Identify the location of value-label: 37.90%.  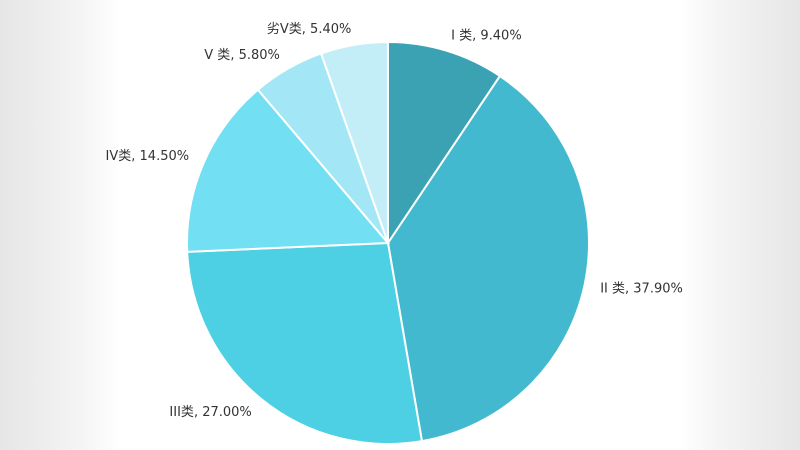
(658, 288).